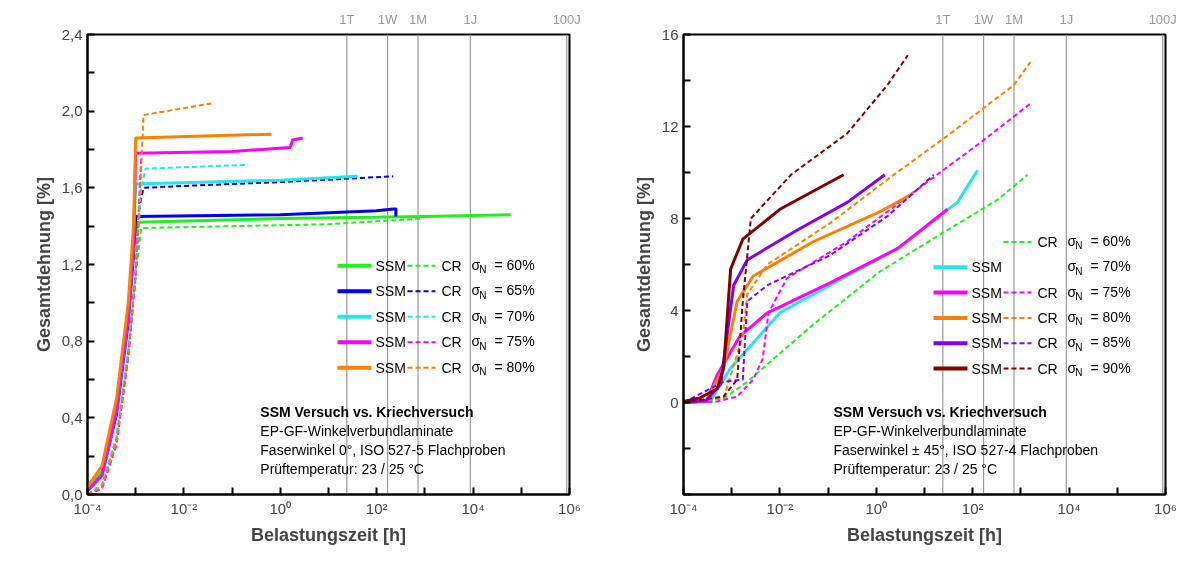  What do you see at coordinates (72, 187) in the screenshot?
I see `y-tick-label: 1,6` at bounding box center [72, 187].